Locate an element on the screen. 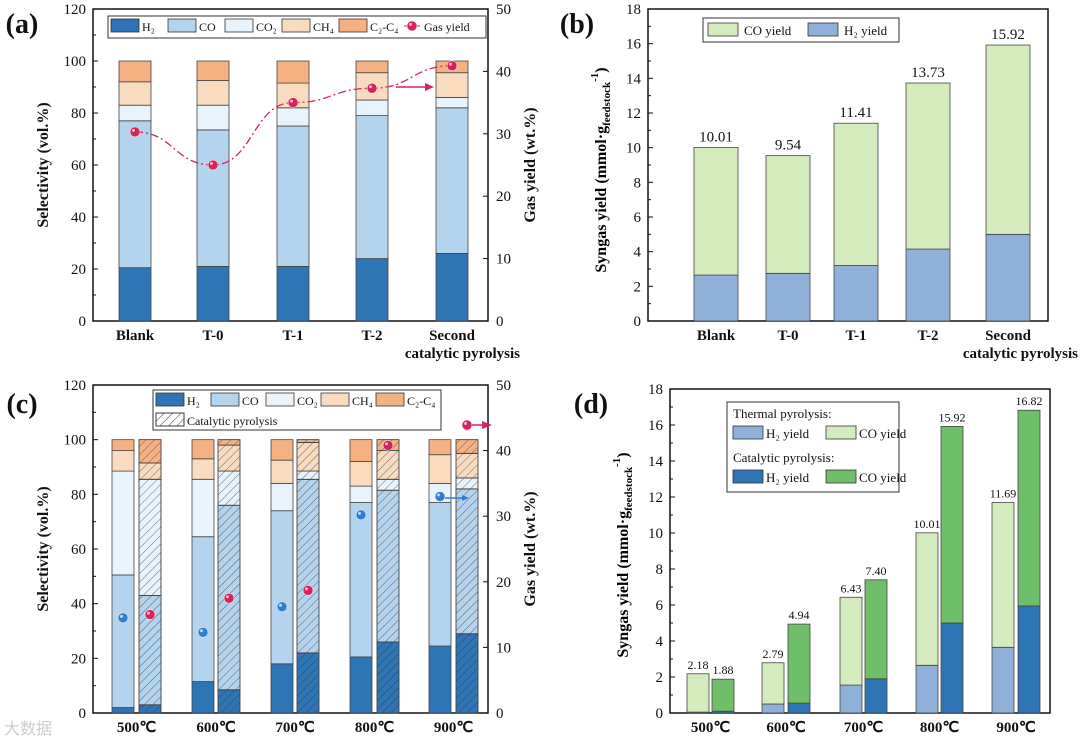  panel-c-y2-tick-label: 10 is located at coordinates (503, 648).